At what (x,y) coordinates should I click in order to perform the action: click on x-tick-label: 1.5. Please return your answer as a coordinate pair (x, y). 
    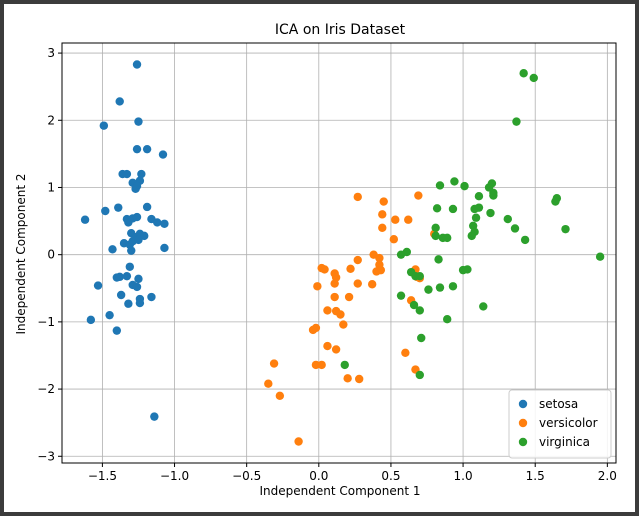
    Looking at the image, I should click on (535, 476).